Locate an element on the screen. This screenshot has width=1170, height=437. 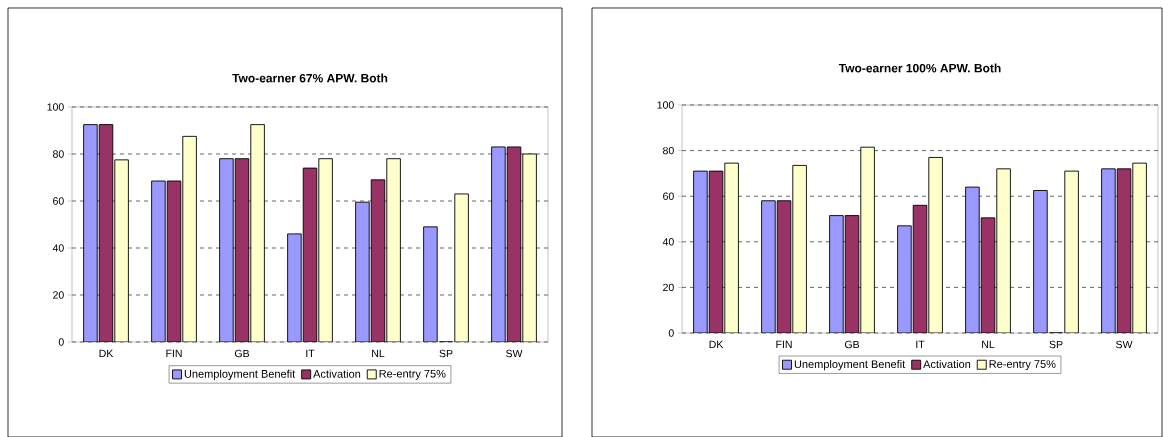
chart-title: Two-earner 100% APW. Both is located at coordinates (919, 68).